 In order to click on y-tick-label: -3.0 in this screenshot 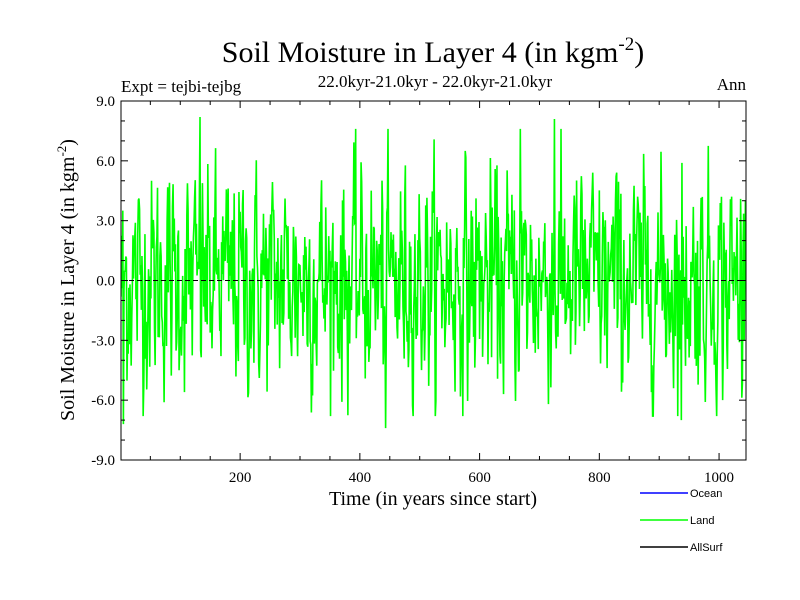, I will do `click(103, 341)`.